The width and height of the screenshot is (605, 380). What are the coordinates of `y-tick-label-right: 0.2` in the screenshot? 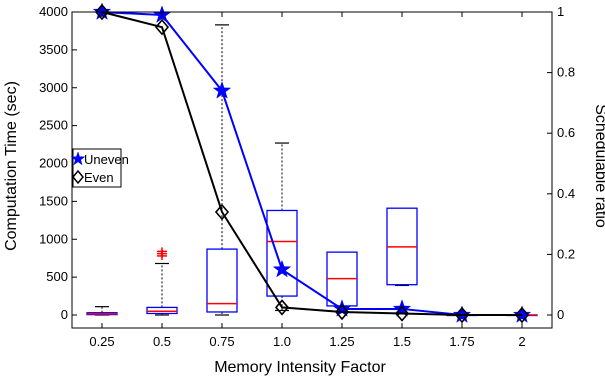 It's located at (566, 253).